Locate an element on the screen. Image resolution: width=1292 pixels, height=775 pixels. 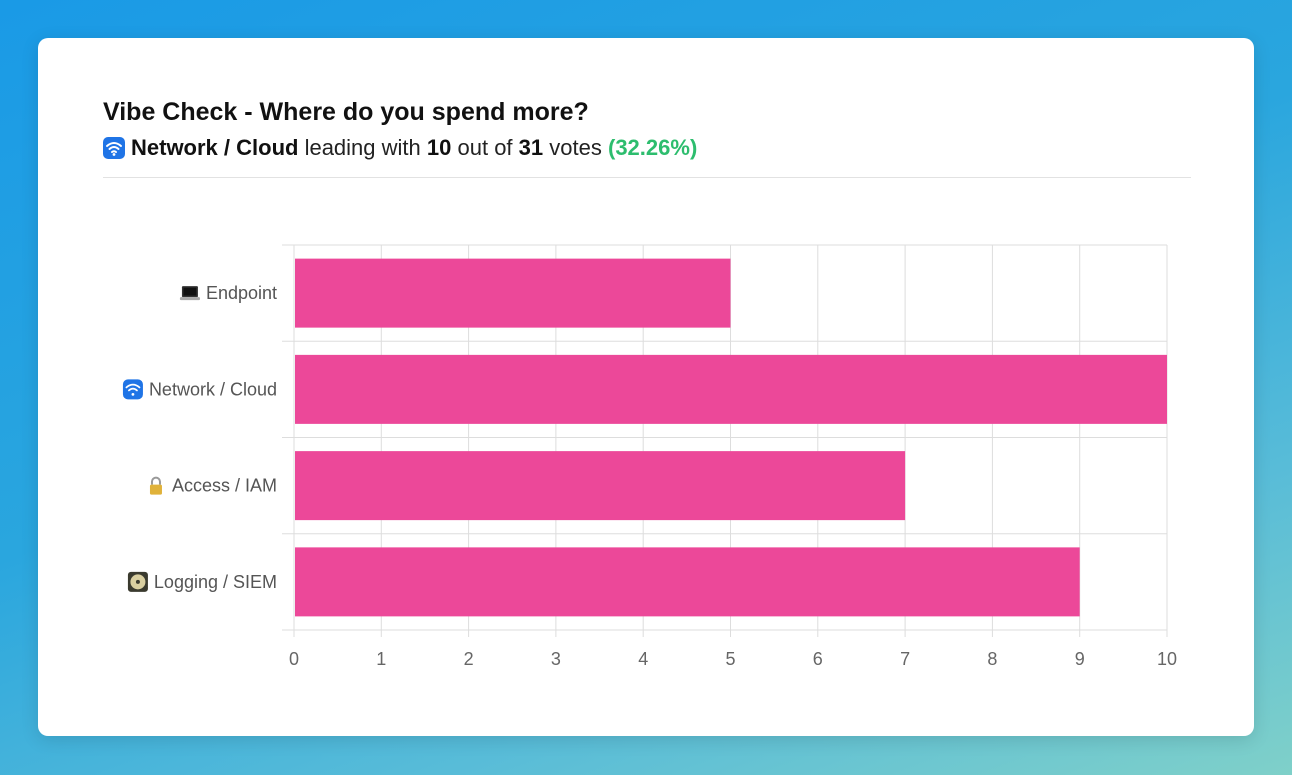
x-tick-label: 9 is located at coordinates (1080, 659).